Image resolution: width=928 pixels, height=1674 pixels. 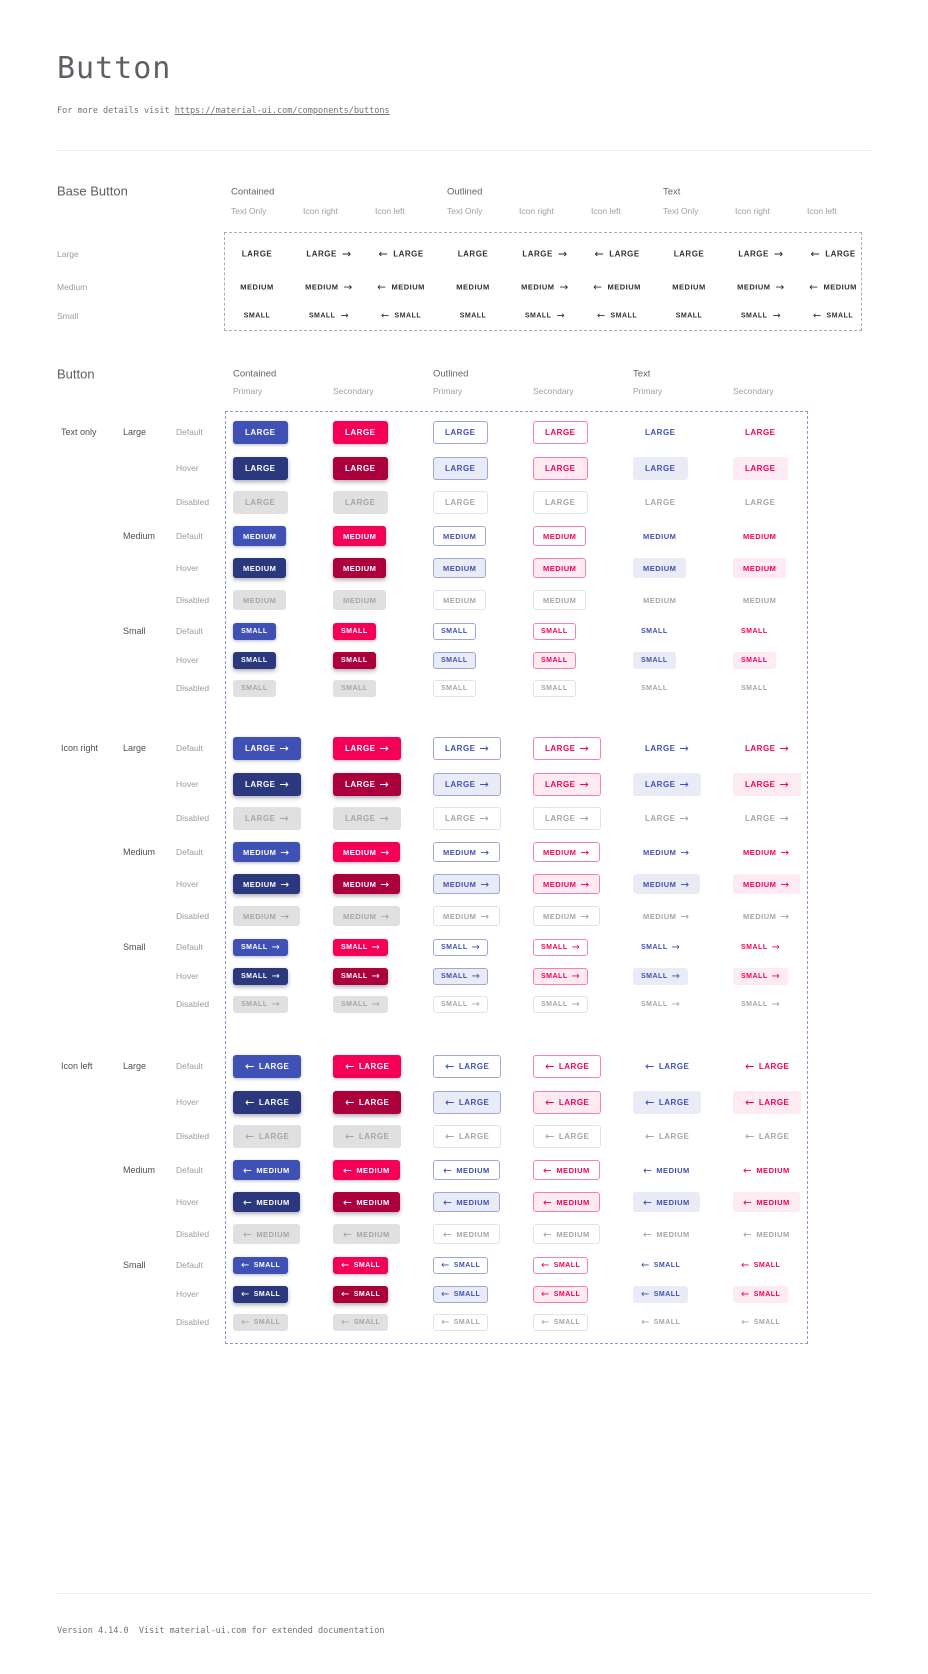 What do you see at coordinates (689, 254) in the screenshot?
I see `base-button-text-text-only-large: LARGE` at bounding box center [689, 254].